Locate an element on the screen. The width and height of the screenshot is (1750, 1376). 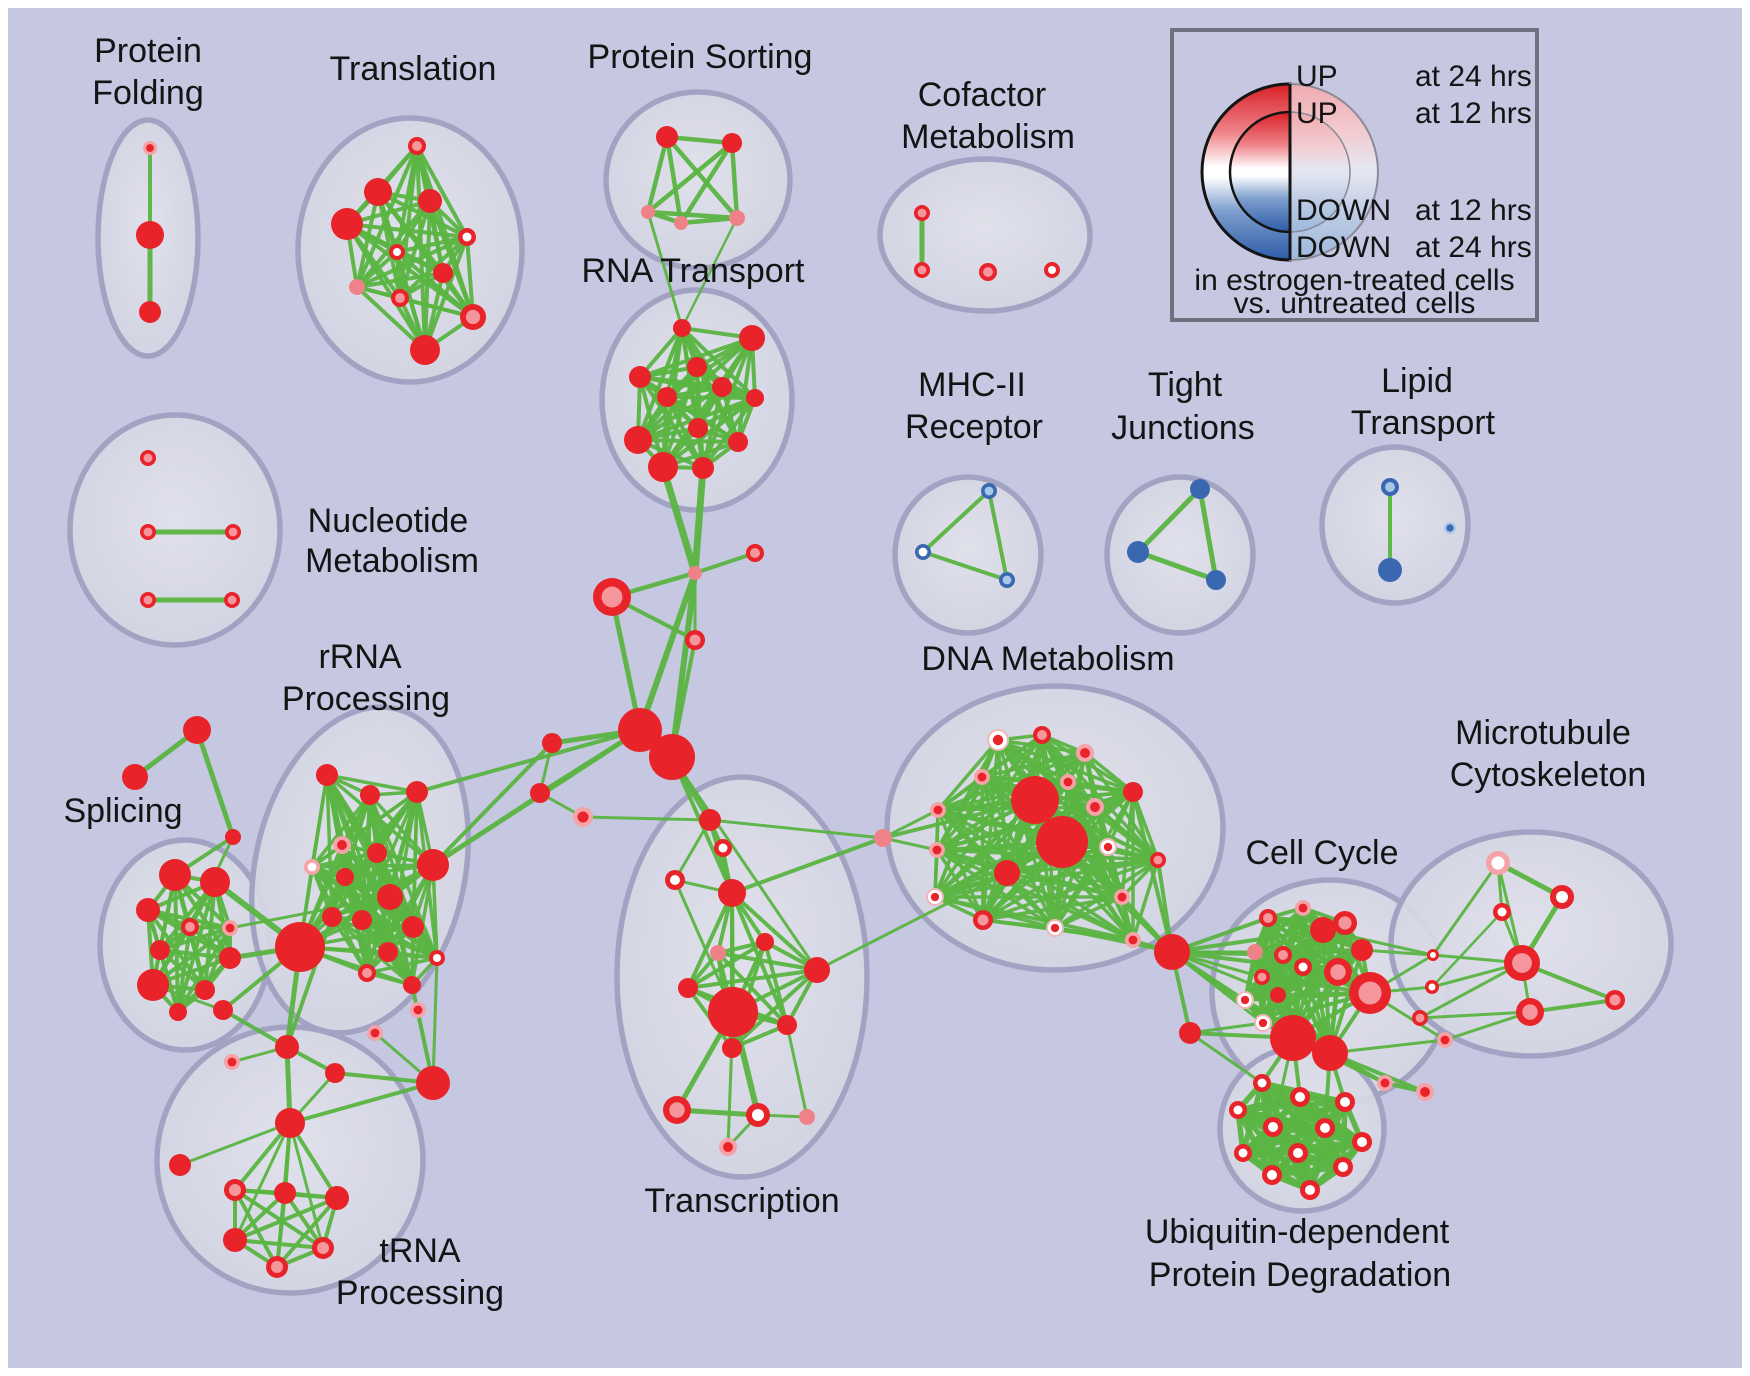
cluster-label-24: Processing is located at coordinates (420, 1293).